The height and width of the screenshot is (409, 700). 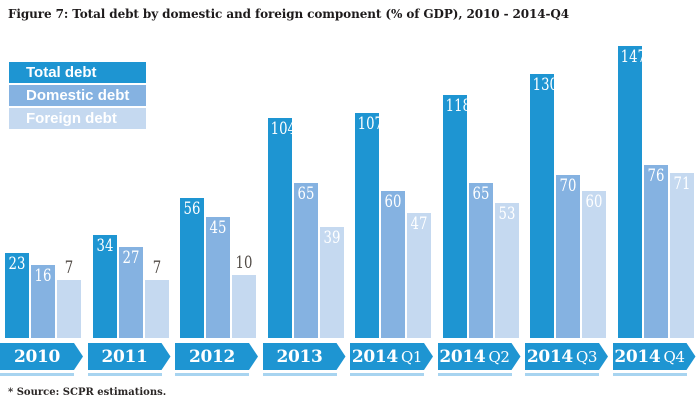 I want to click on legend: Total debt Domestic debt Foreign debt, so click(x=77, y=96).